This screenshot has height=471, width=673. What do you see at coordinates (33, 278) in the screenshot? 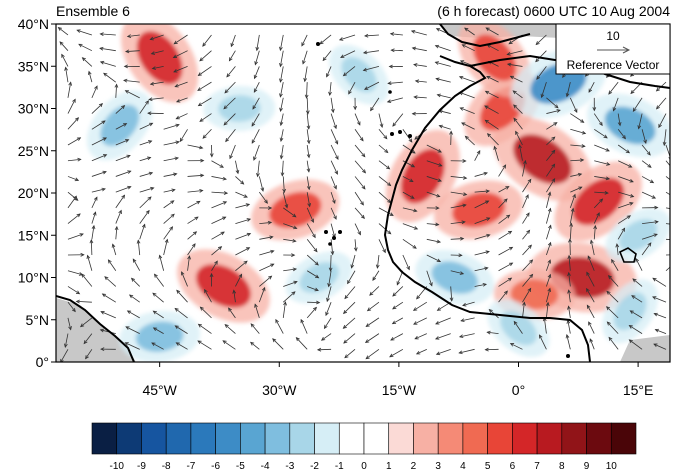
I see `y-tick-label: 10°N` at bounding box center [33, 278].